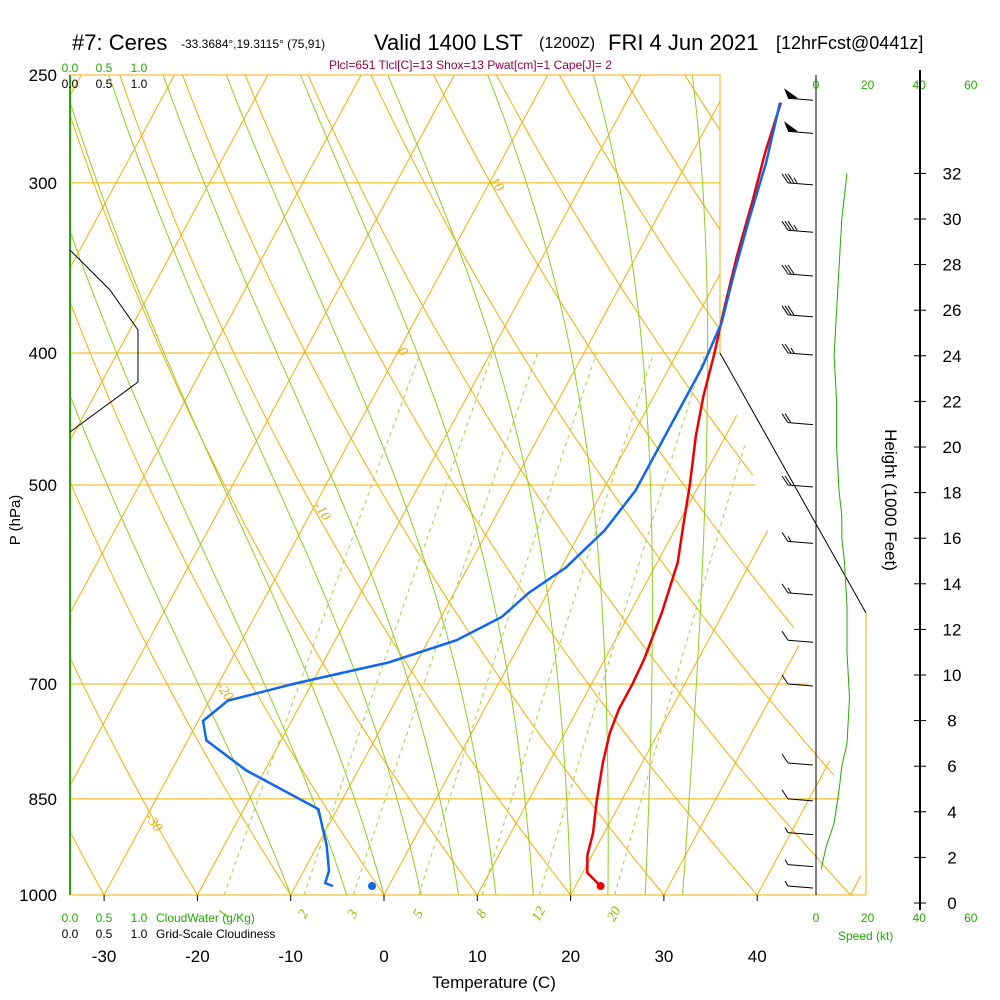  Describe the element at coordinates (321, 512) in the screenshot. I see `isotherm-label: -10` at that location.